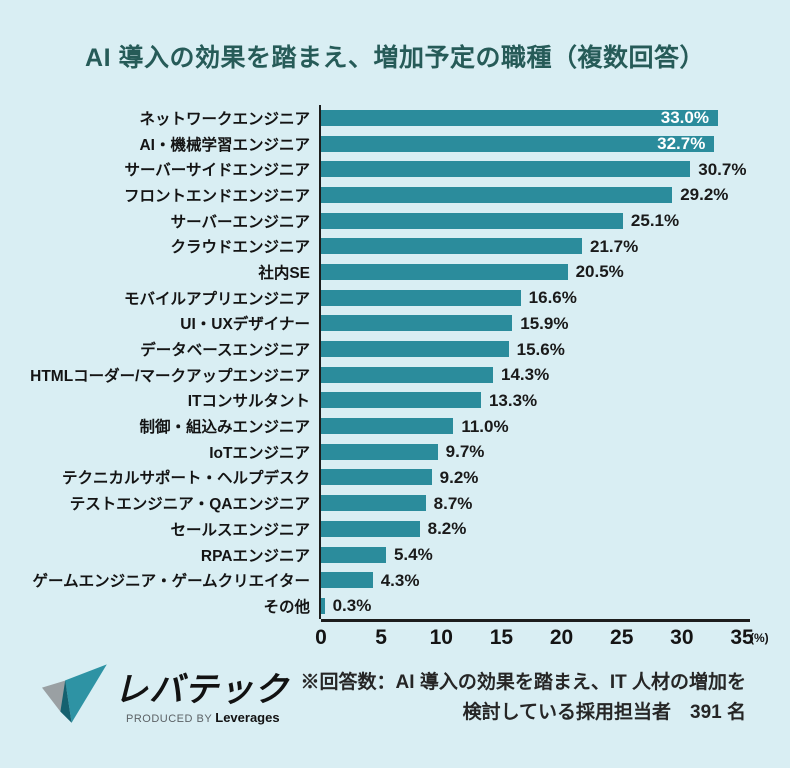  What do you see at coordinates (554, 400) in the screenshot?
I see `bar-track: 13.3%` at bounding box center [554, 400].